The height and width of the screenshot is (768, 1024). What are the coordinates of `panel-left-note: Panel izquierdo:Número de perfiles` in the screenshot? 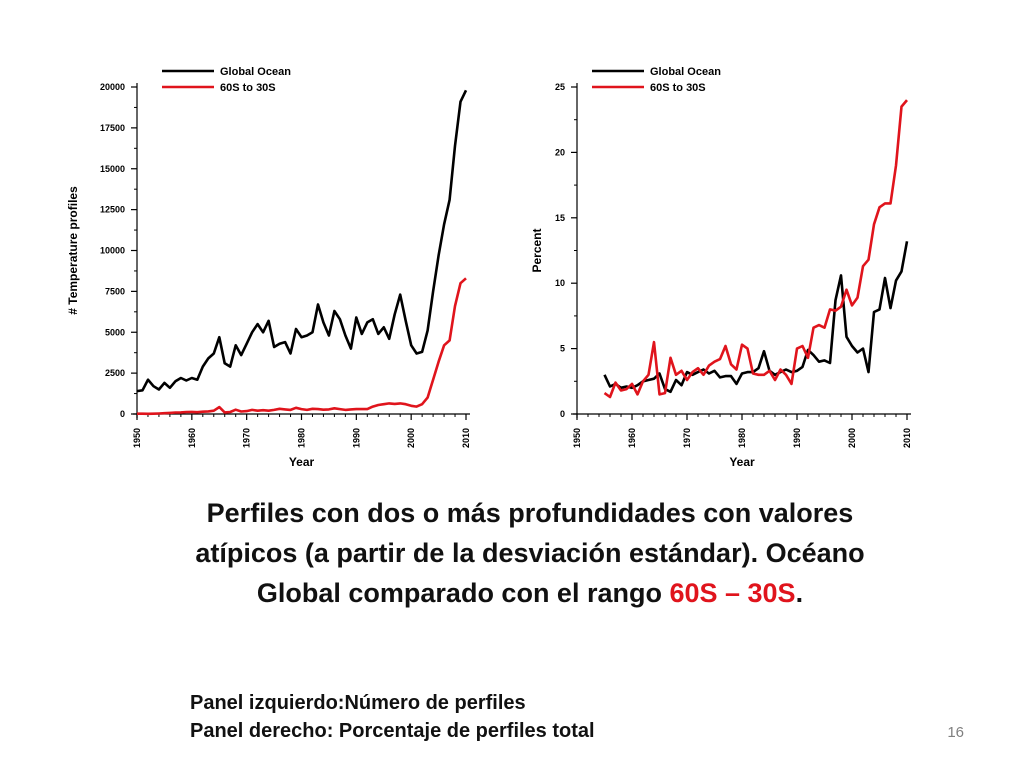 It's located at (358, 703).